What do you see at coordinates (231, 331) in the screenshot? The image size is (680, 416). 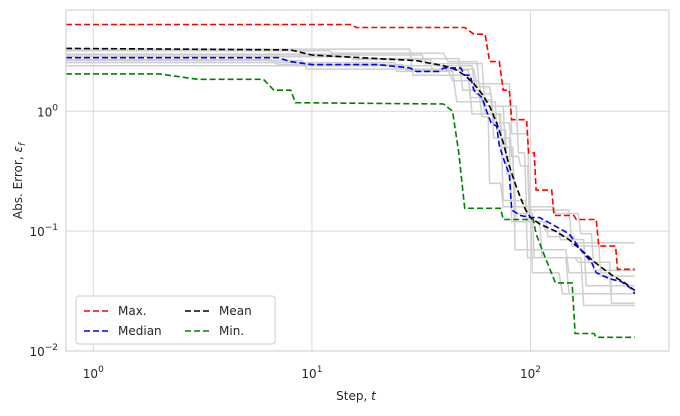 I see `legend-label-min: Min.` at bounding box center [231, 331].